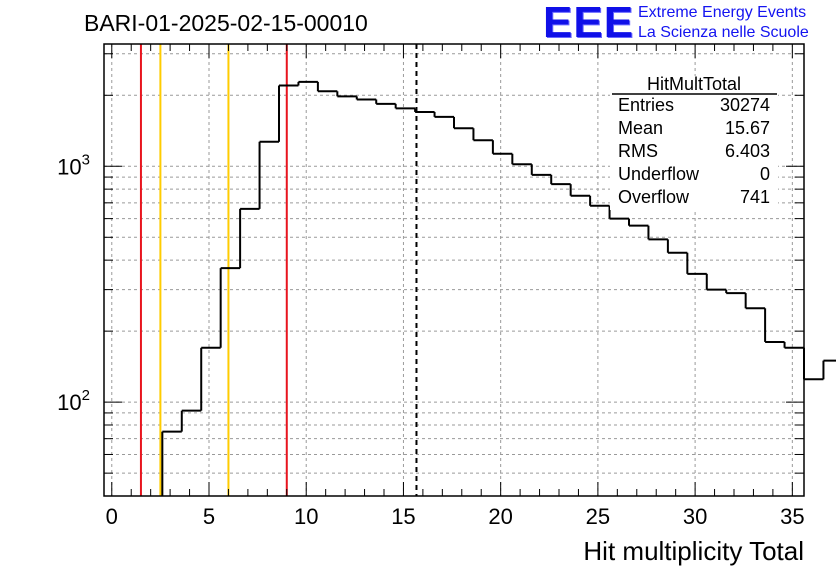 Image resolution: width=836 pixels, height=572 pixels. What do you see at coordinates (695, 516) in the screenshot?
I see `x-tick-label: 30` at bounding box center [695, 516].